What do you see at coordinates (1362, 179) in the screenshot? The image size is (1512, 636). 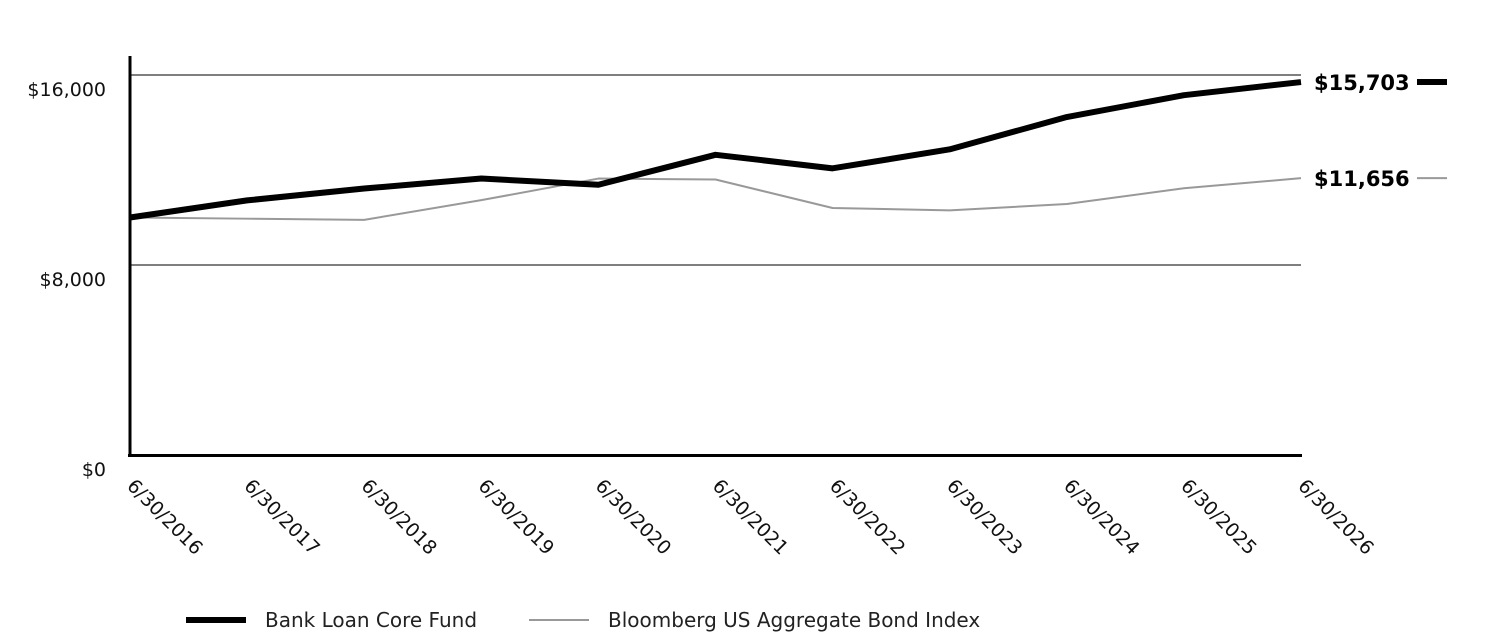 I see `end-label-1: $11,656` at bounding box center [1362, 179].